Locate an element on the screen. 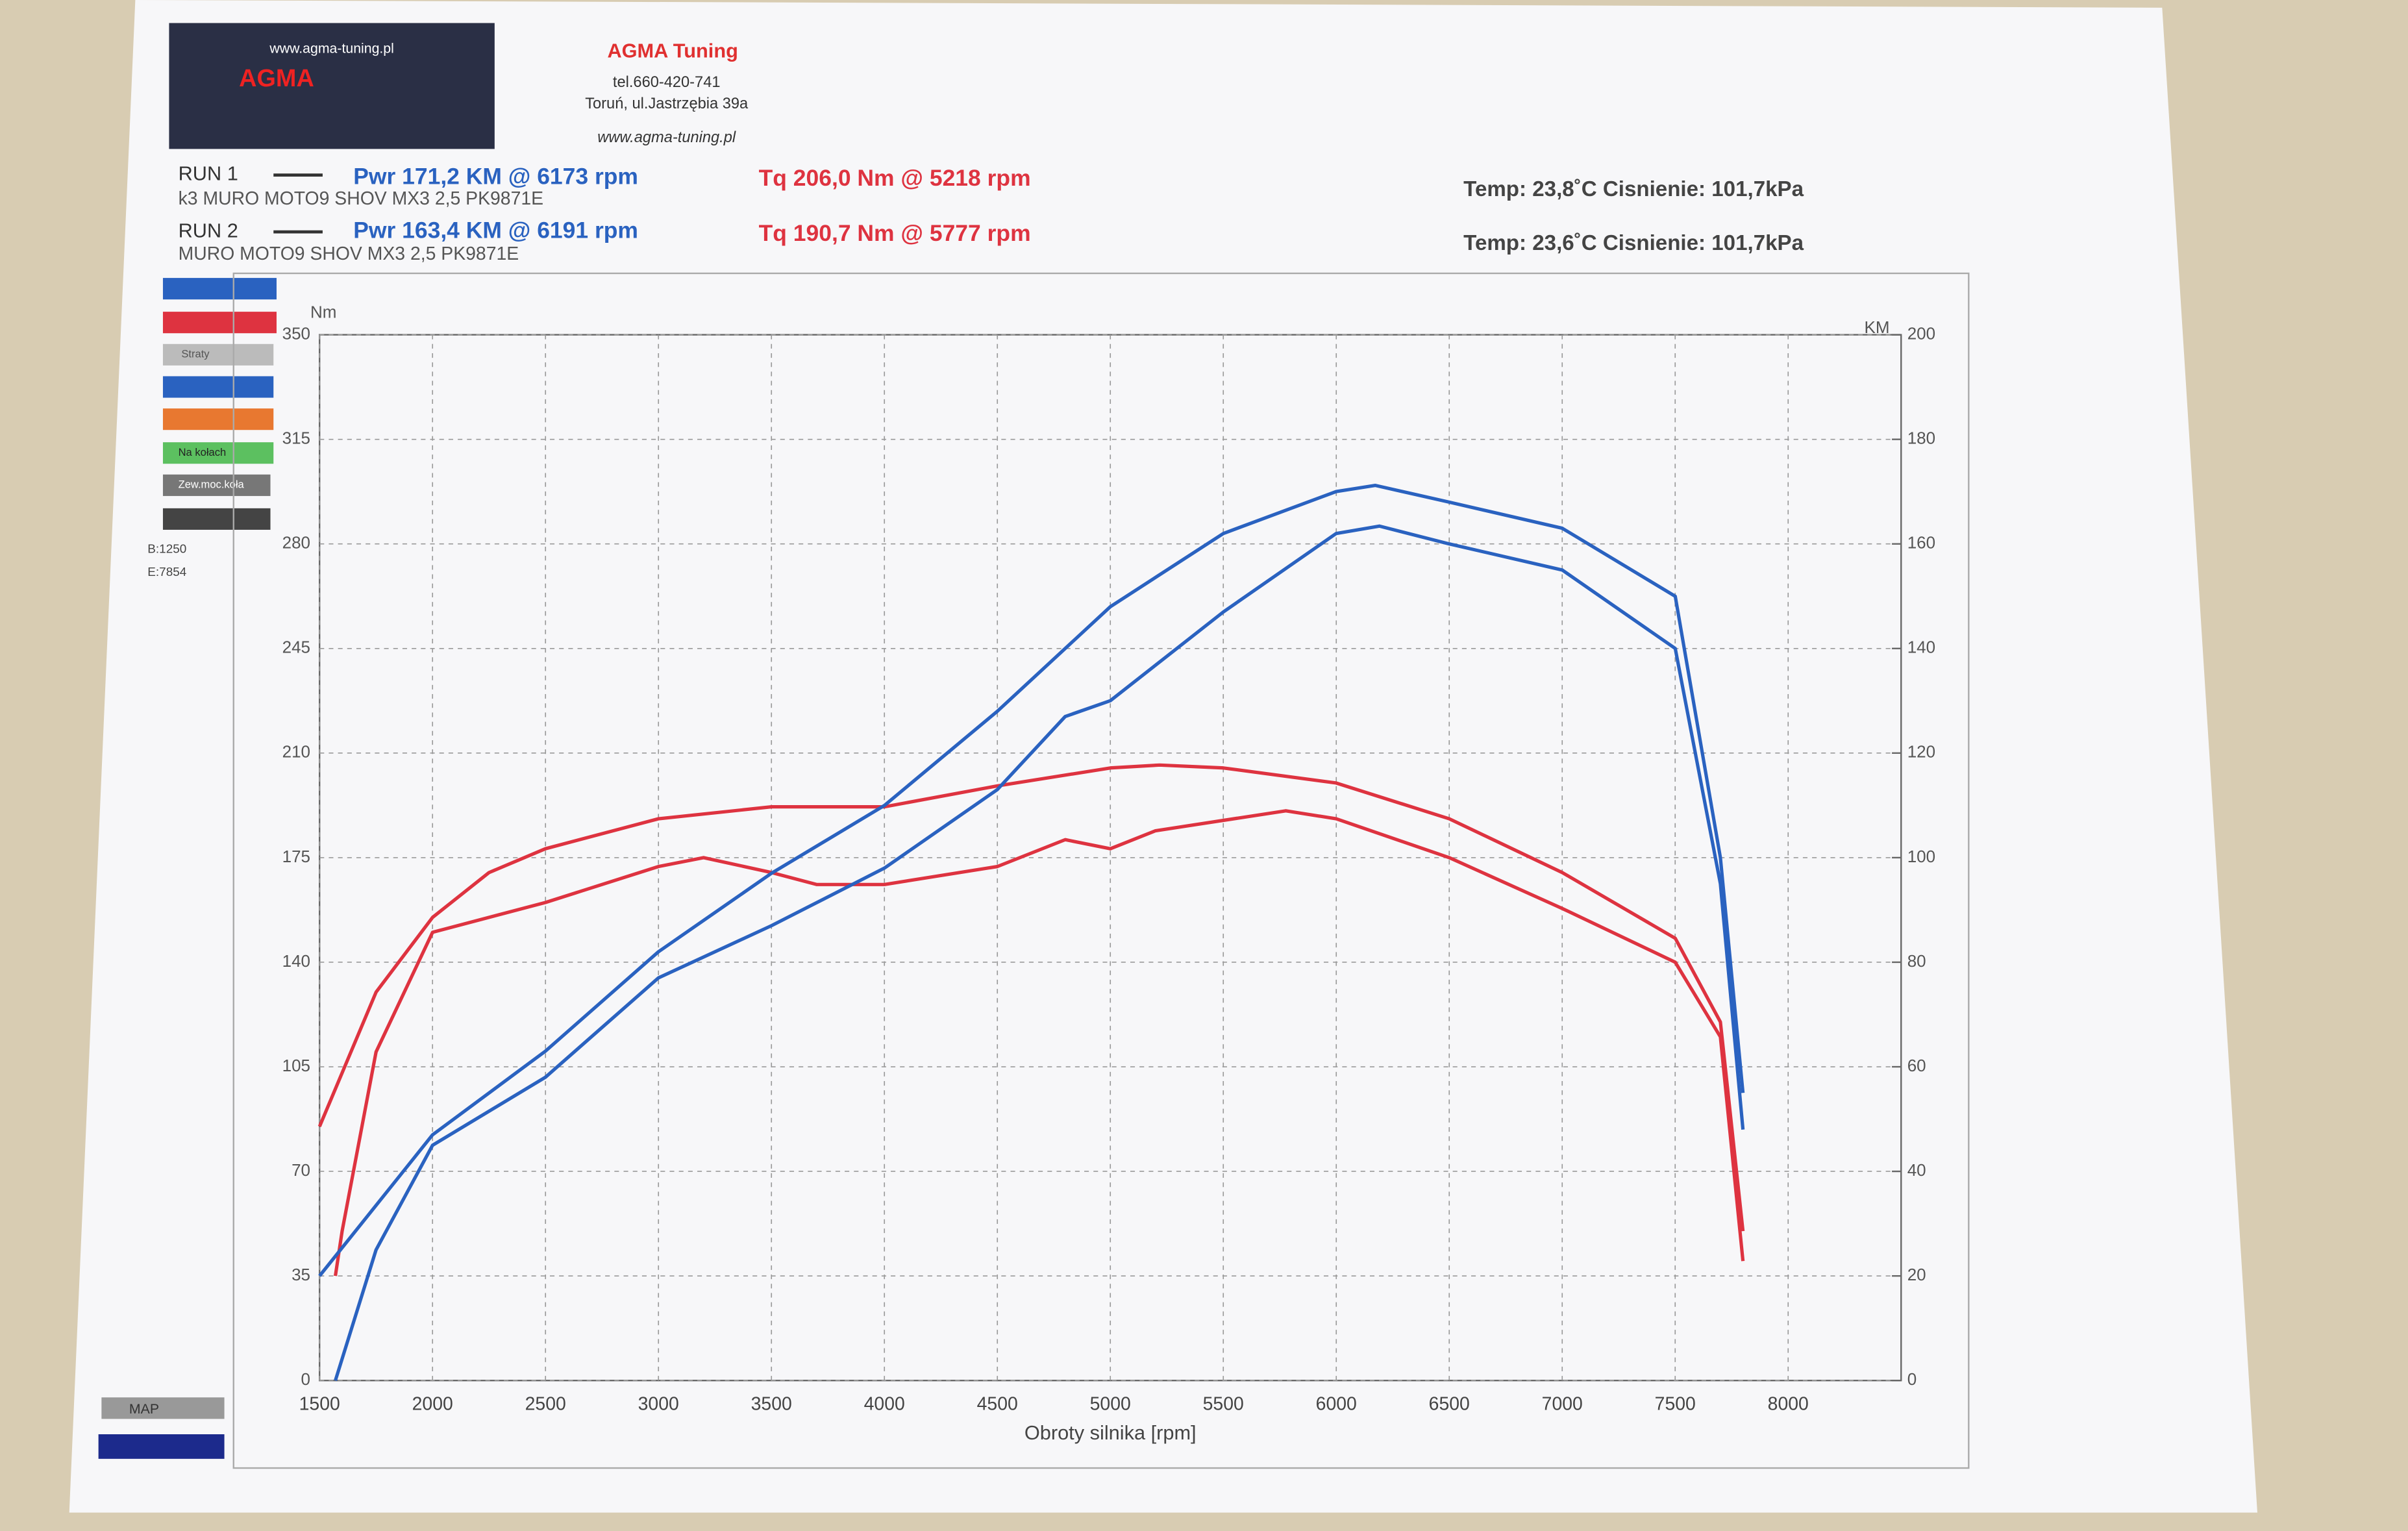 The height and width of the screenshot is (1531, 2408). x-tick-label: 3000 is located at coordinates (658, 1404).